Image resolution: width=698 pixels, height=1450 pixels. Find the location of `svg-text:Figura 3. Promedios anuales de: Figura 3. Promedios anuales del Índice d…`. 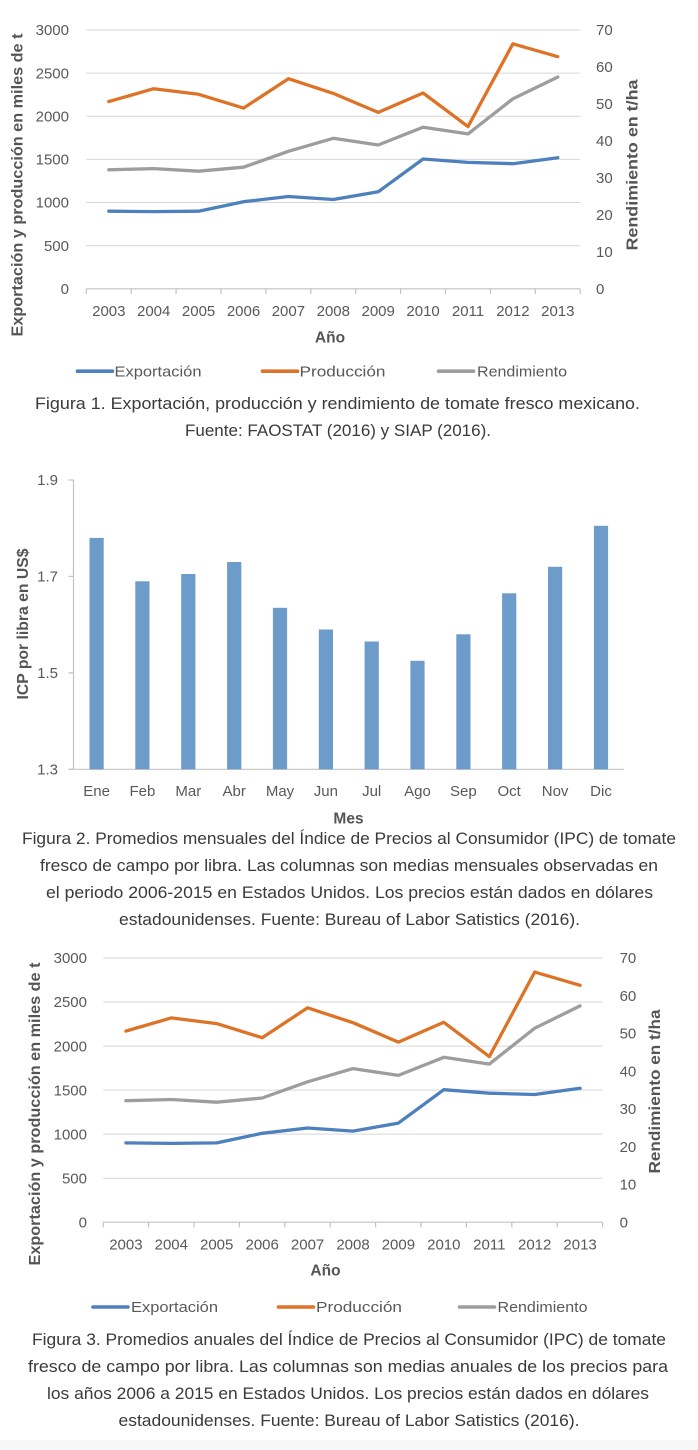

svg-text:Figura 3. Promedios anuales de: Figura 3. Promedios anuales del Índice d… is located at coordinates (349, 1339).